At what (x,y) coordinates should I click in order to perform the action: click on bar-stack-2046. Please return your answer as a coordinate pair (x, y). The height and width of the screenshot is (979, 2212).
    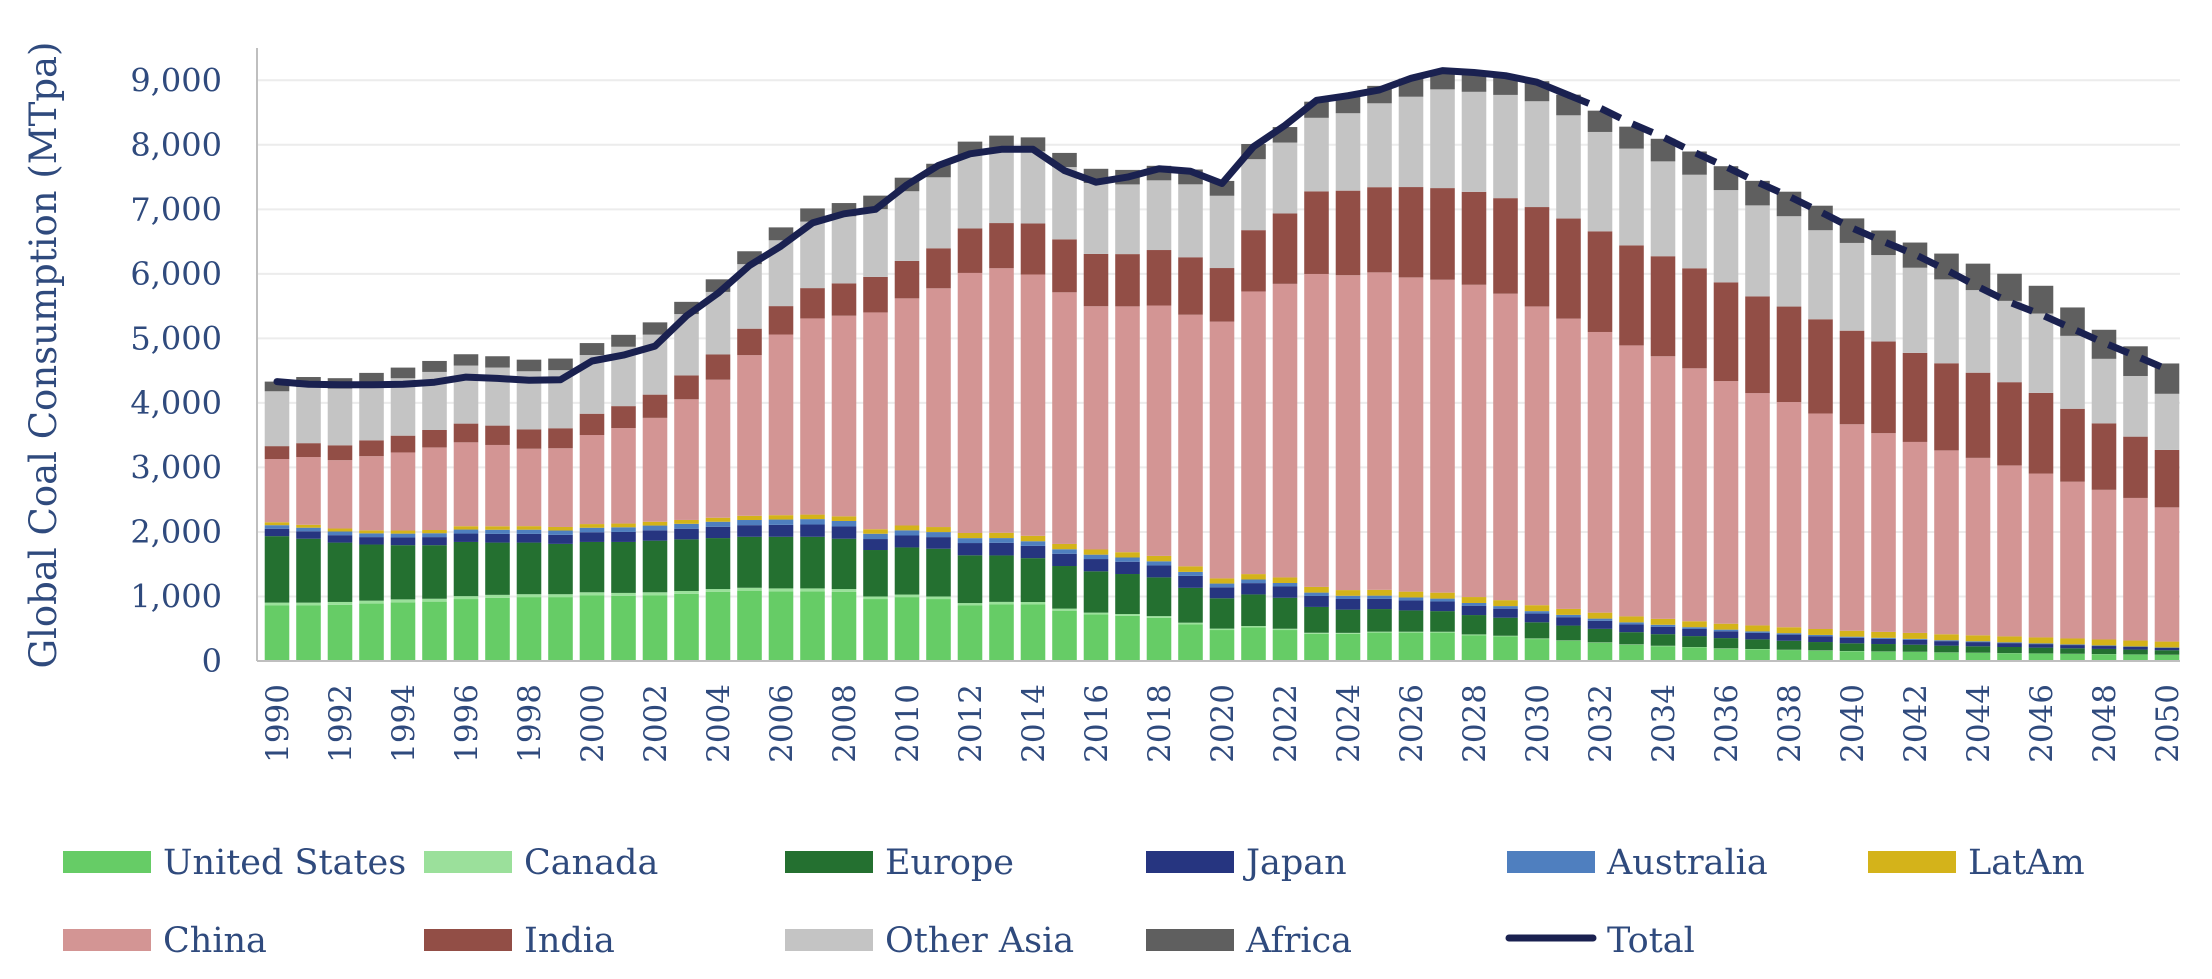
    Looking at the image, I should click on (2041, 473).